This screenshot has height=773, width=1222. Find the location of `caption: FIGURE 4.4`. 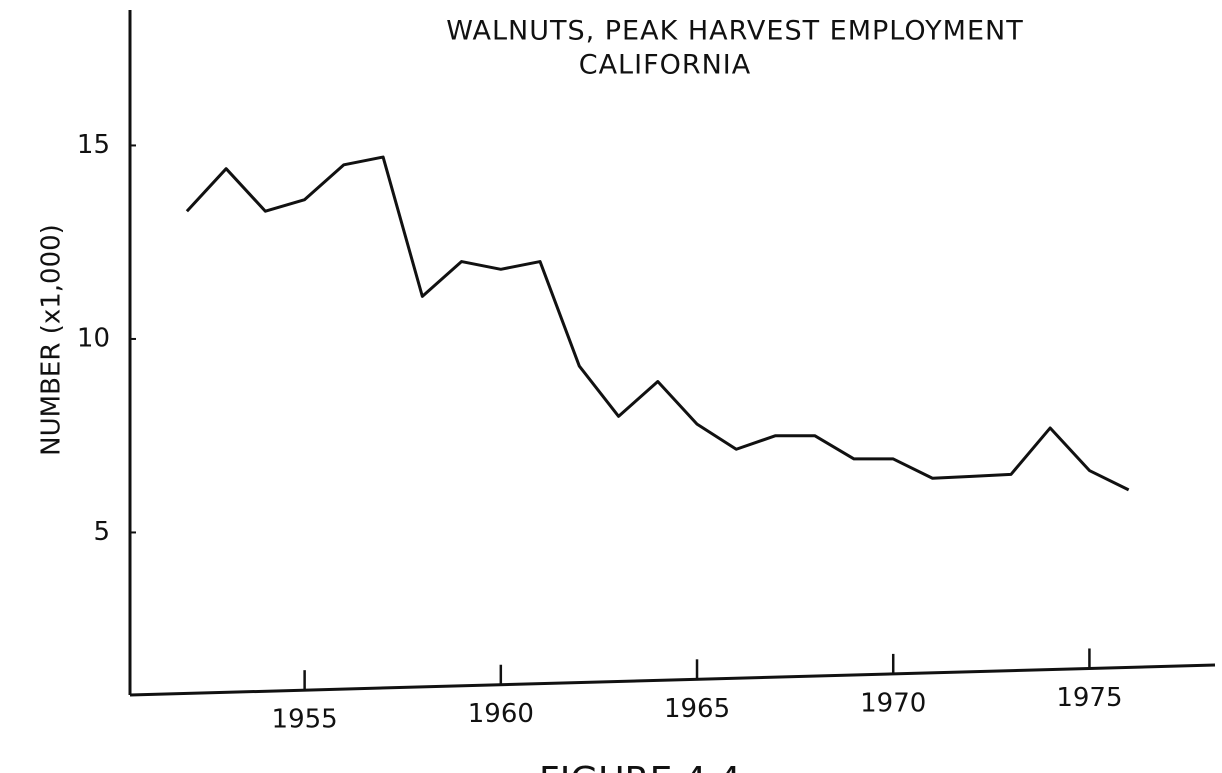

caption: FIGURE 4.4 is located at coordinates (640, 766).